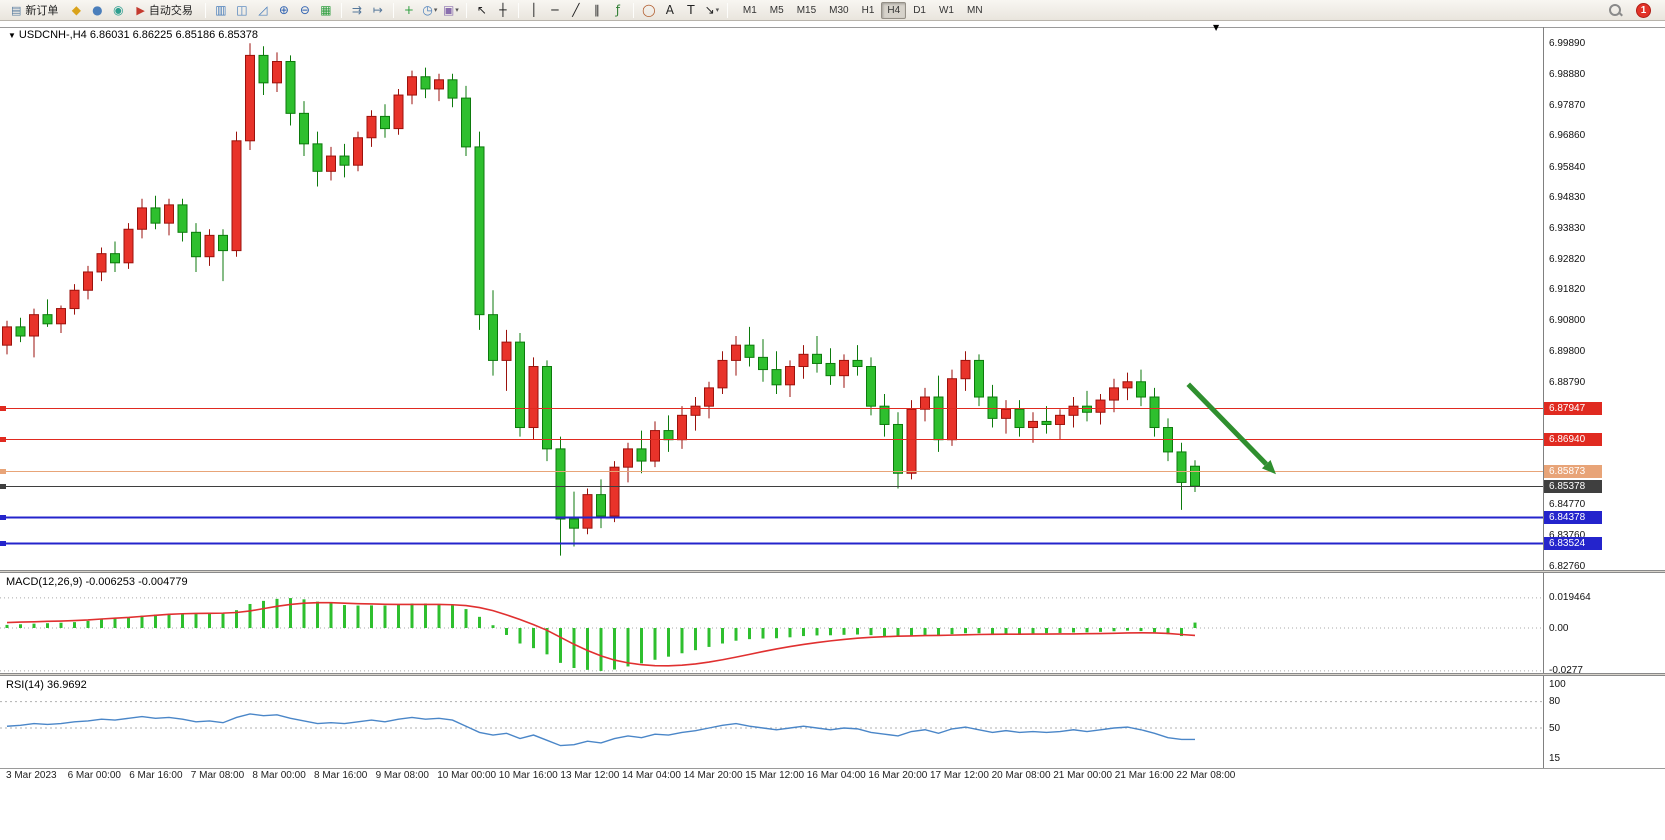  I want to click on community-icon: ●, so click(97, 10).